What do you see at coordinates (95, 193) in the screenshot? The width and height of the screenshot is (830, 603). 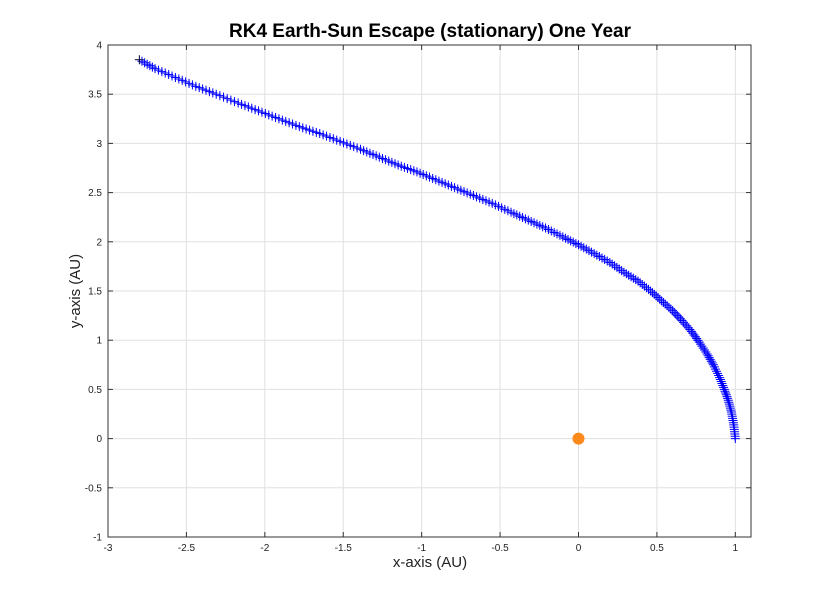 I see `y-tick-label: 2.5` at bounding box center [95, 193].